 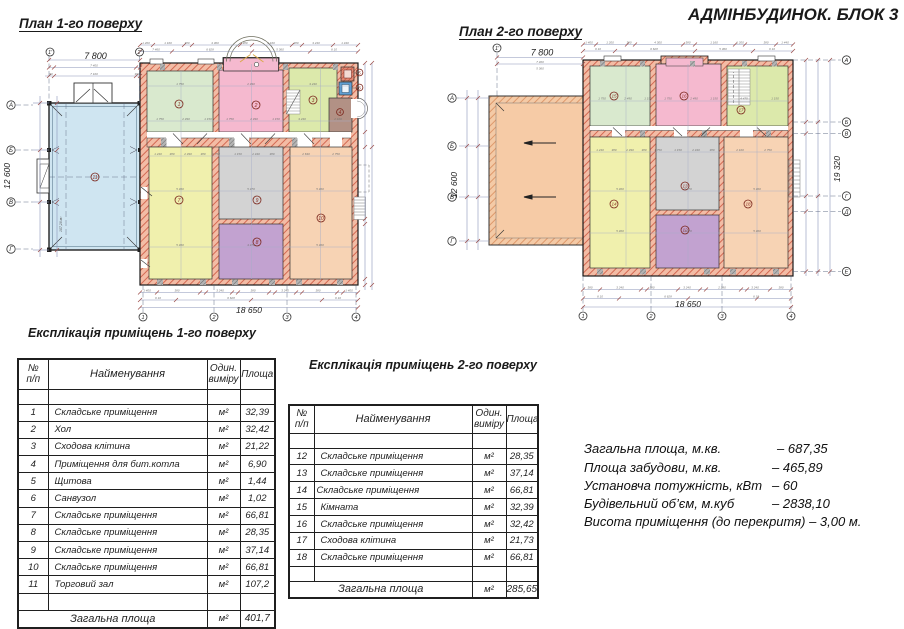 What do you see at coordinates (251, 189) in the screenshot?
I see `svg-text: 5 470` at bounding box center [251, 189].